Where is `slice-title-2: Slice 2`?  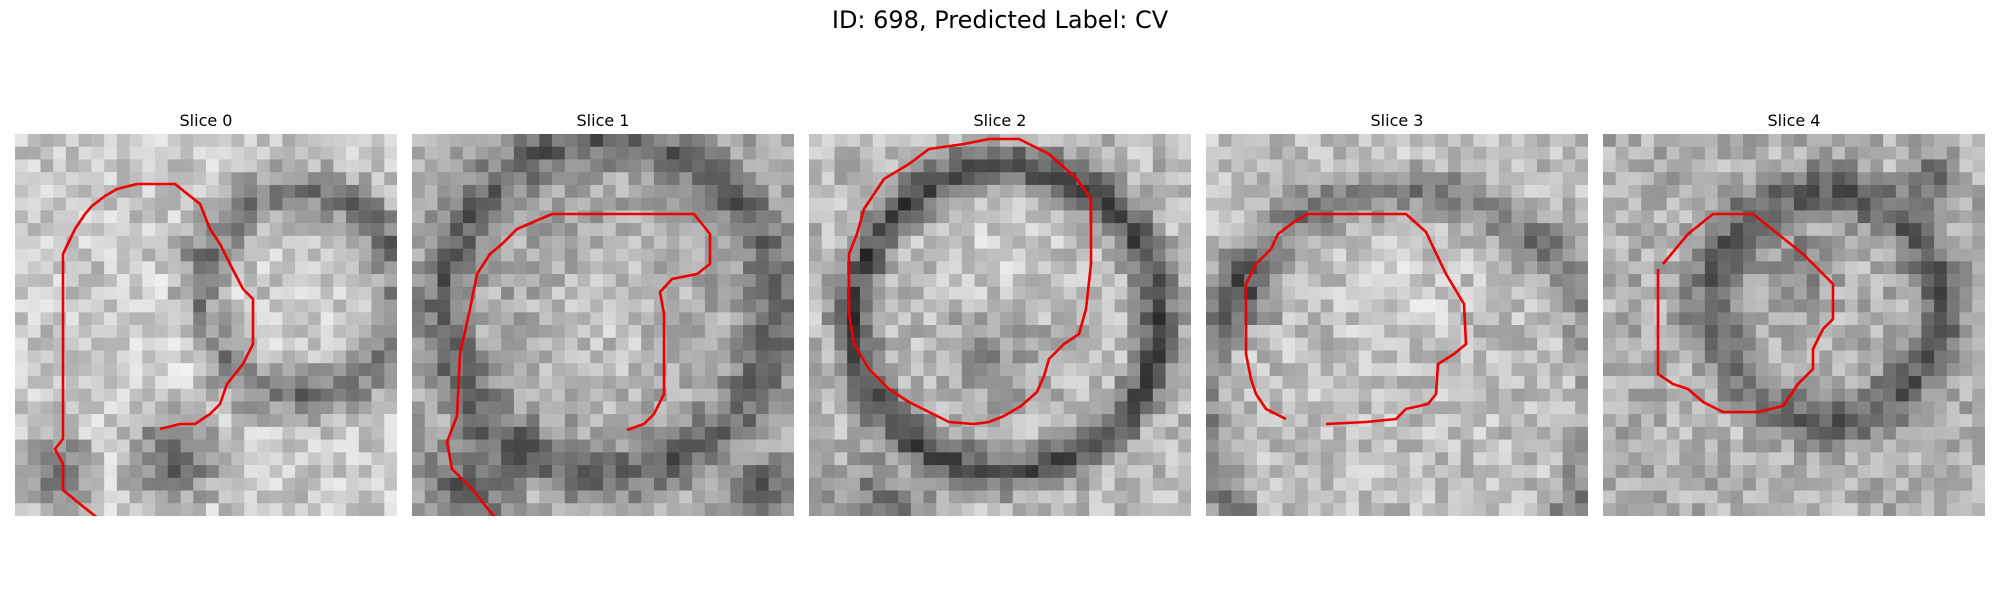 slice-title-2: Slice 2 is located at coordinates (1000, 120).